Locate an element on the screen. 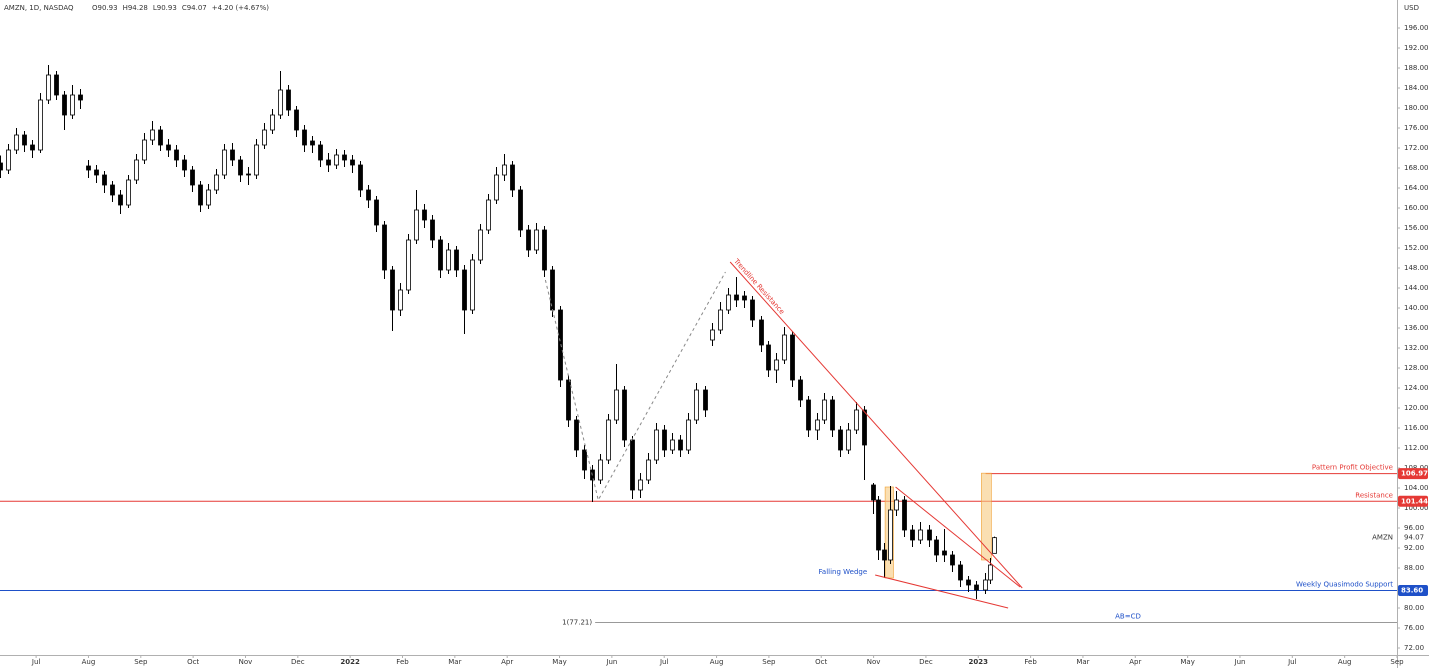 Image resolution: width=1429 pixels, height=668 pixels. y-tick-label: 72.00 is located at coordinates (1414, 648).